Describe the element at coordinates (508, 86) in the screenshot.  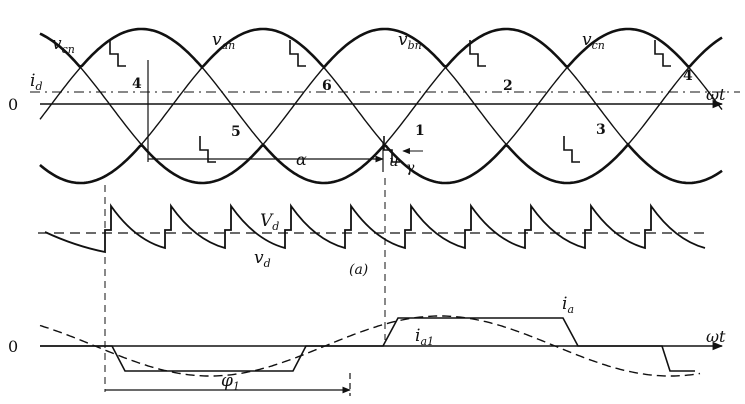
I see `thyristor-label: 2` at that location.